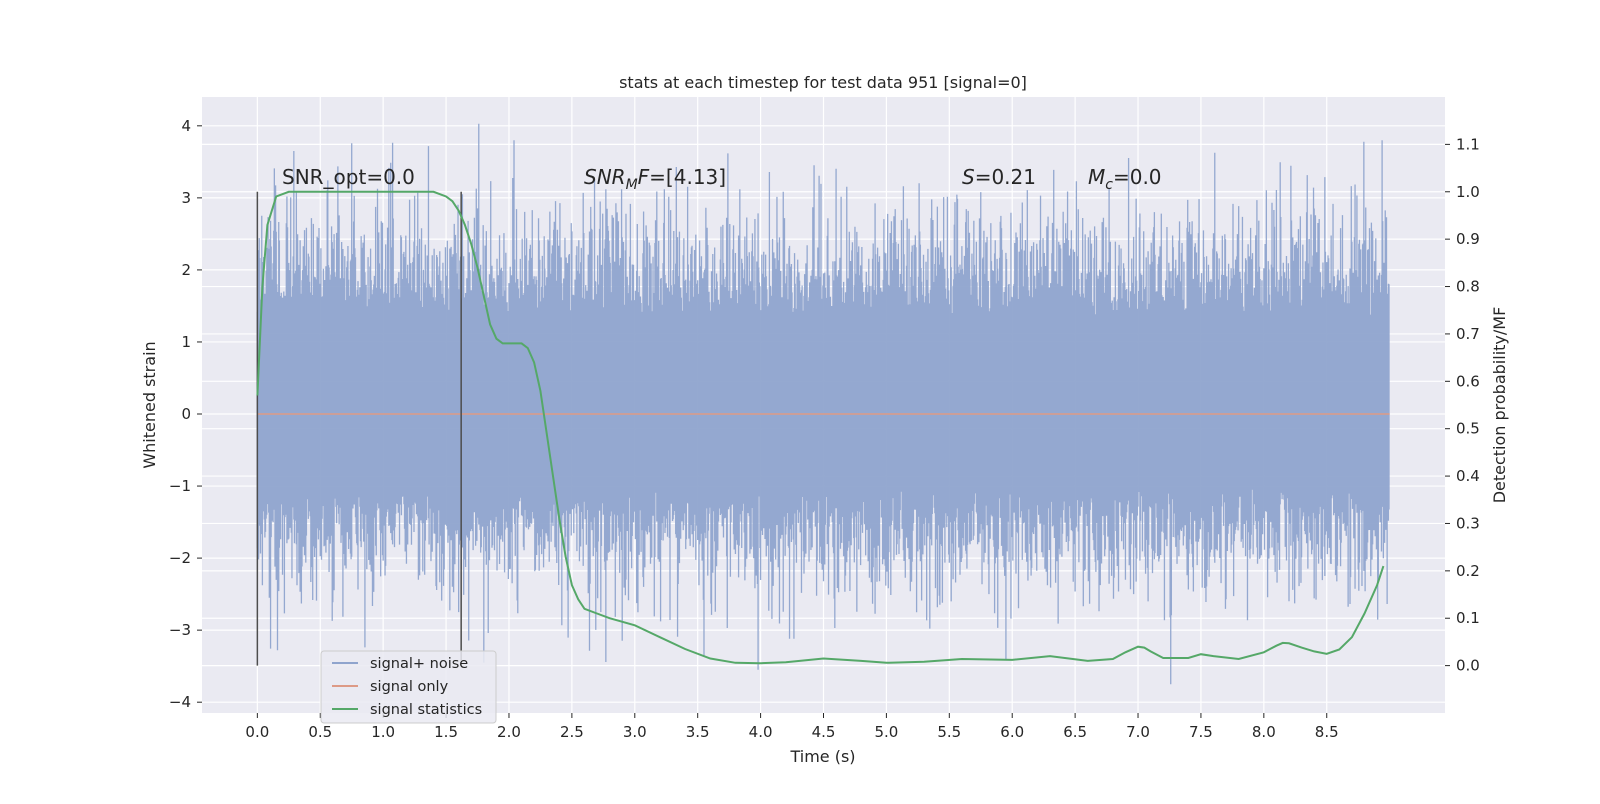  Describe the element at coordinates (186, 270) in the screenshot. I see `y-tick-label: 2` at that location.